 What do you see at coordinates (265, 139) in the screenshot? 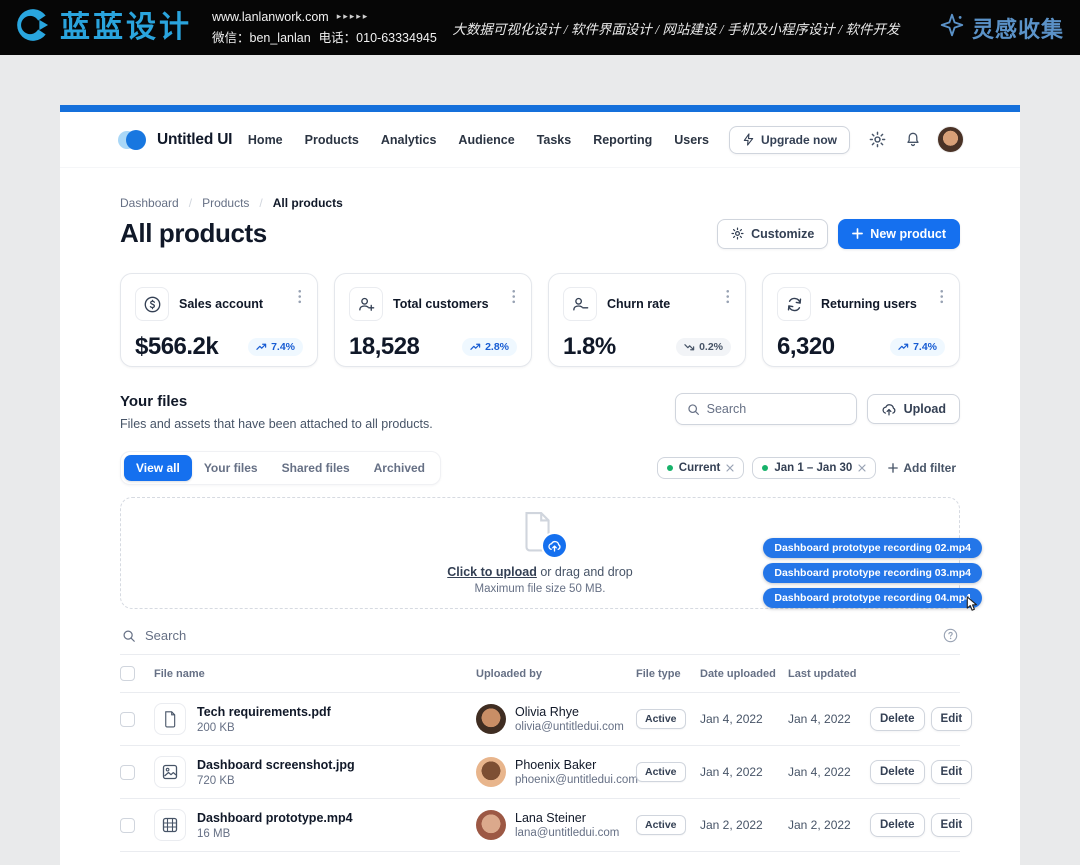
I see `nav-link-home: Home` at bounding box center [265, 139].